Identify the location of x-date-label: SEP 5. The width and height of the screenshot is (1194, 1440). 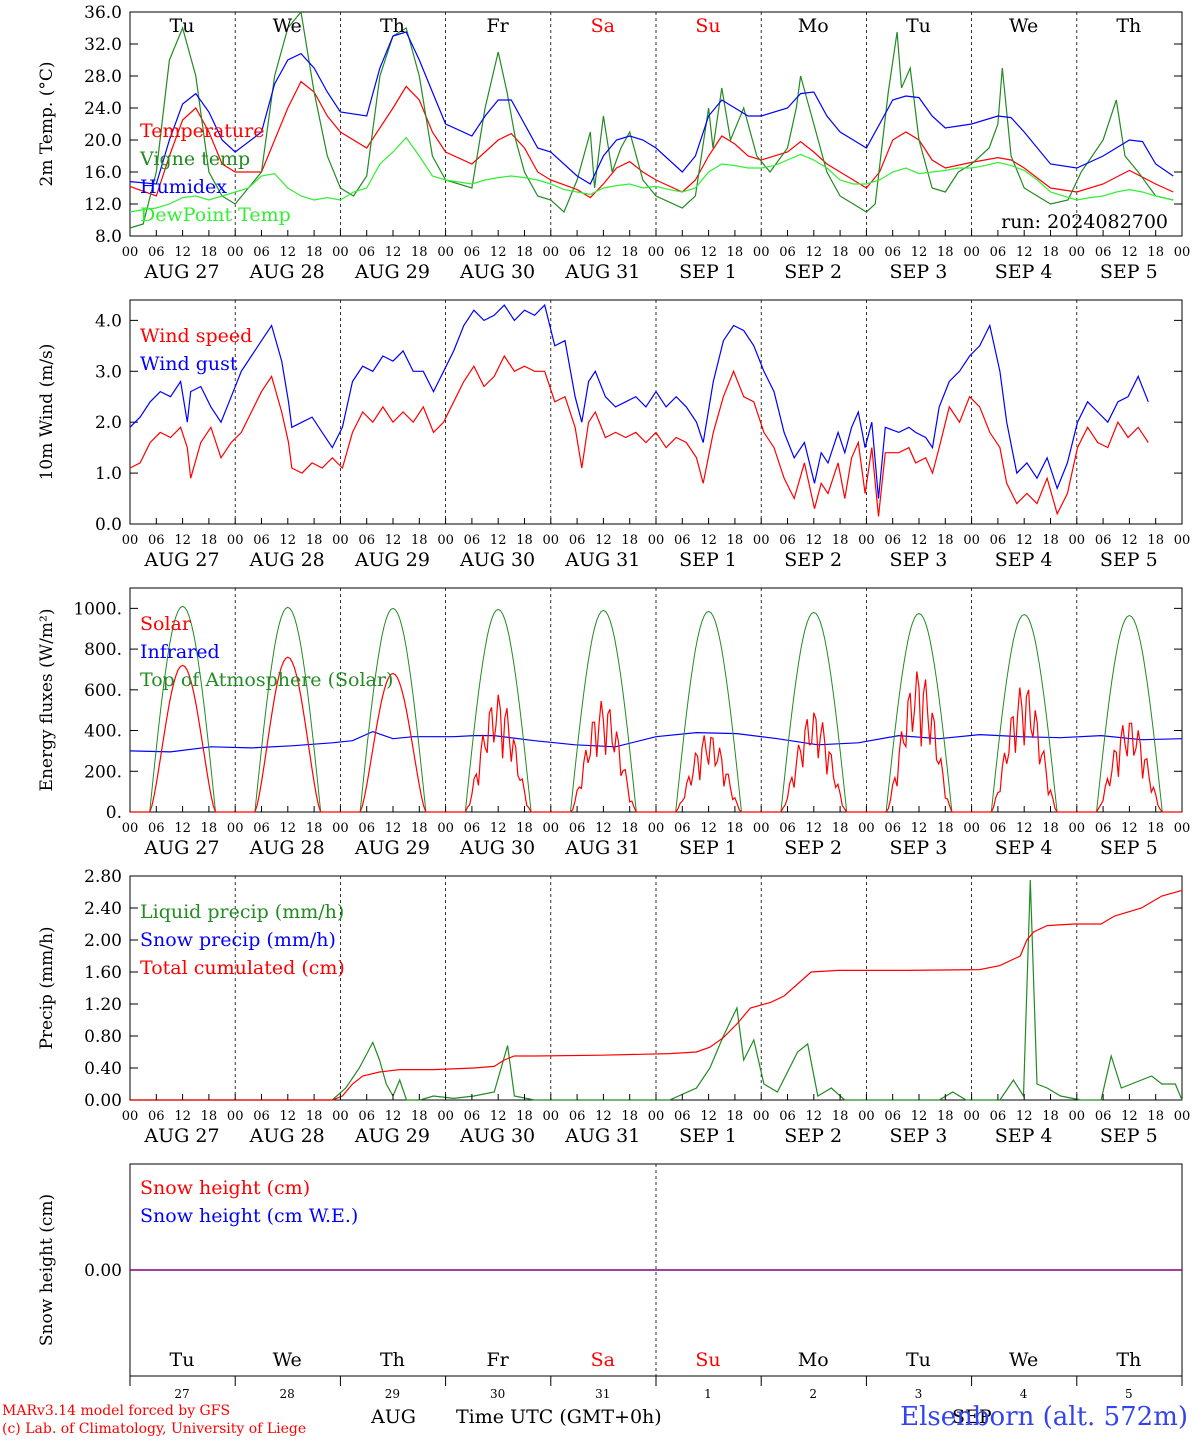
(1129, 1136).